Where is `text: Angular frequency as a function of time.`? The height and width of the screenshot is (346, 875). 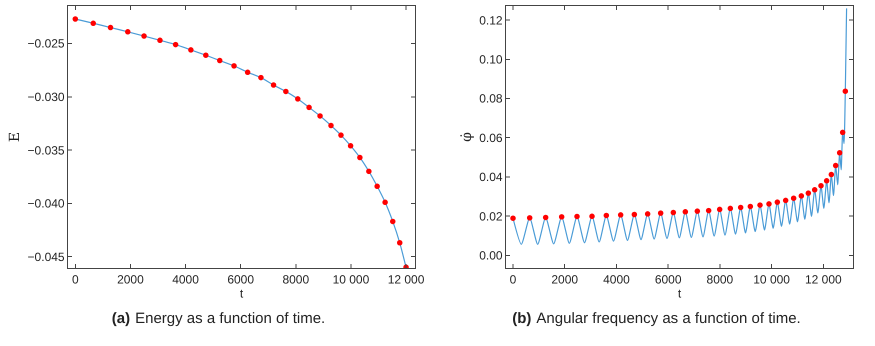
text: Angular frequency as a function of time. is located at coordinates (668, 318).